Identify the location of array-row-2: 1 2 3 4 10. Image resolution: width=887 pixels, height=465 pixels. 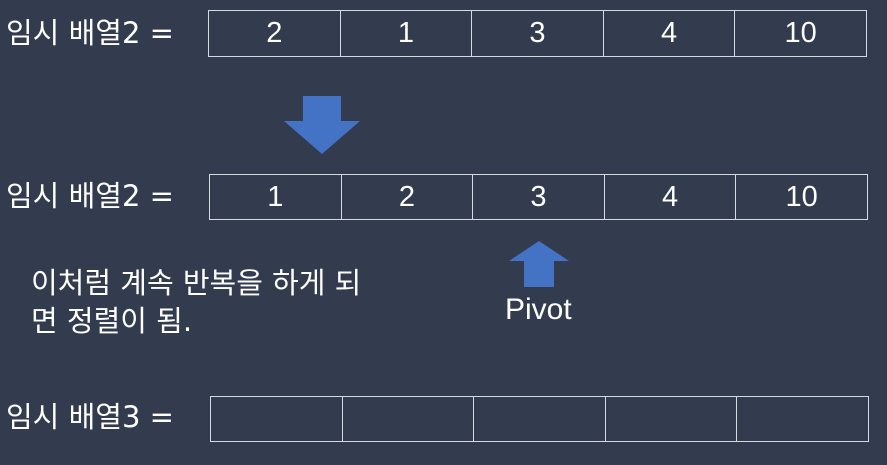
(538, 197).